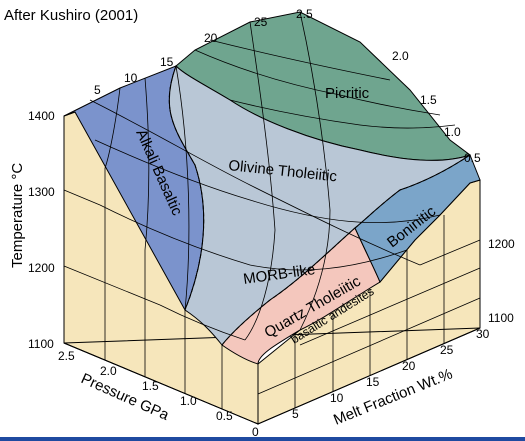  What do you see at coordinates (261, 22) in the screenshot?
I see `melt-tick-top: 25` at bounding box center [261, 22].